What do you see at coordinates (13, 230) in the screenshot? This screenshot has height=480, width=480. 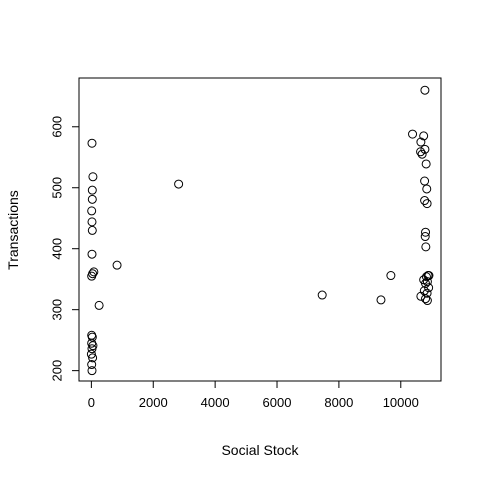 I see `y-axis-title: Transactions` at bounding box center [13, 230].